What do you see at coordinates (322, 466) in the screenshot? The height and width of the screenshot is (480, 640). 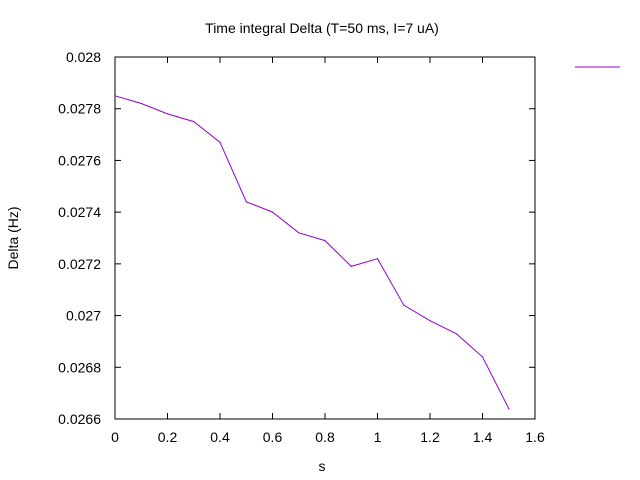 I see `x-axis-label: s` at bounding box center [322, 466].